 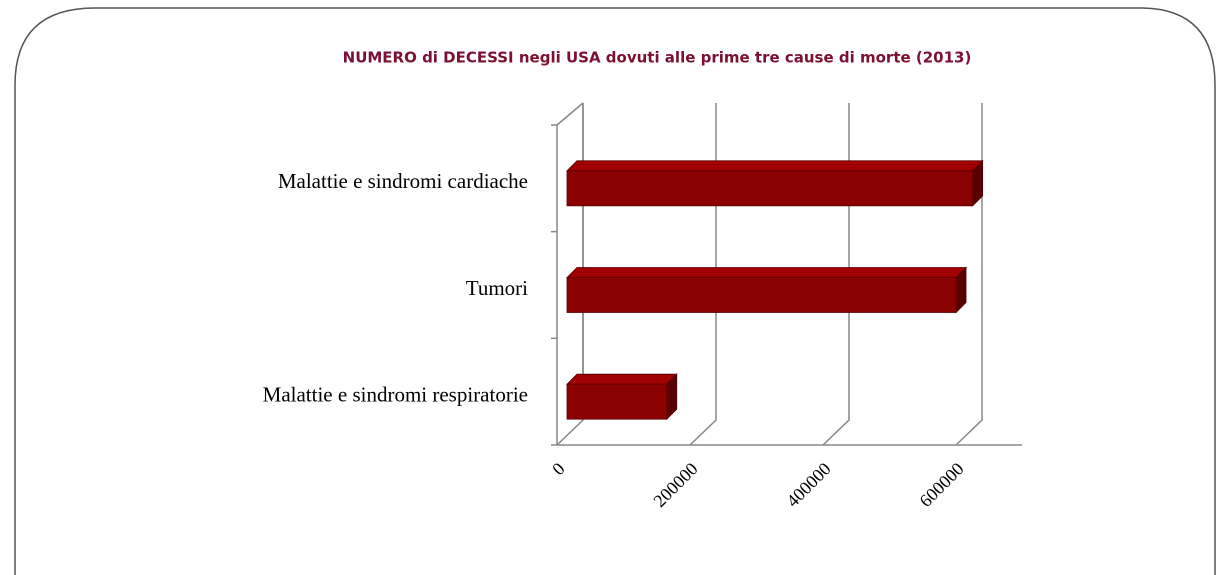 What do you see at coordinates (808, 485) in the screenshot?
I see `x-tick-label: 400000` at bounding box center [808, 485].